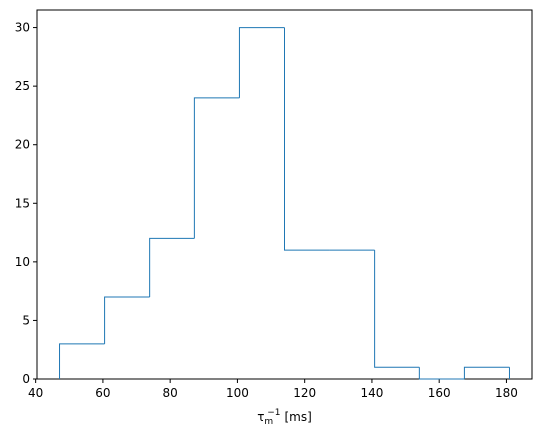 The height and width of the screenshot is (441, 544). What do you see at coordinates (237, 393) in the screenshot?
I see `x-tick-label: 100` at bounding box center [237, 393].